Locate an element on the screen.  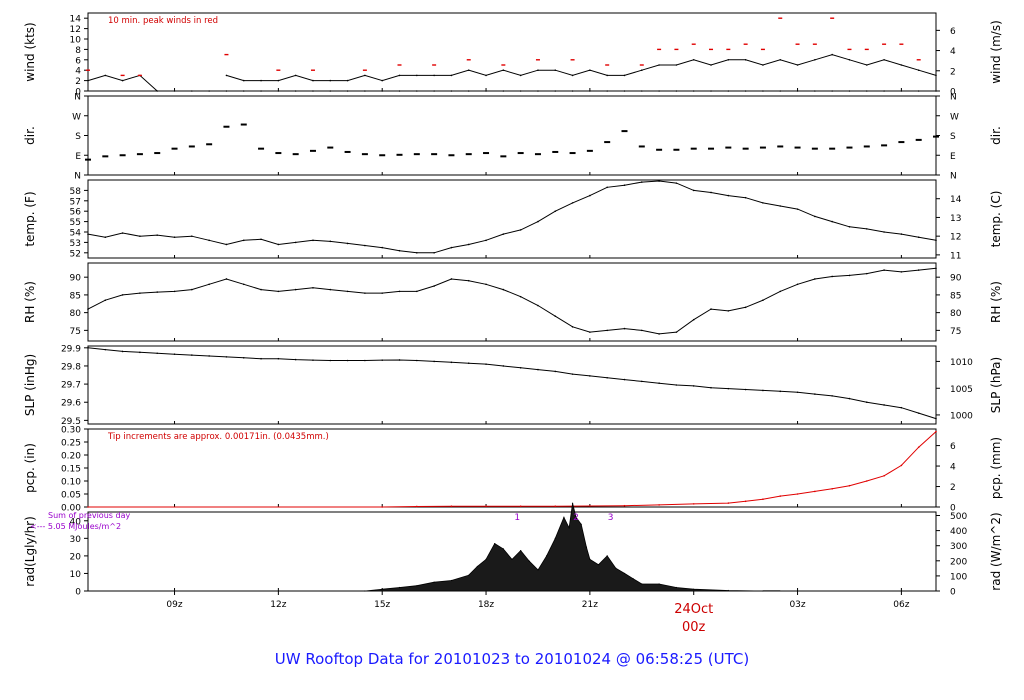
rh-right-tick-label: 85 is located at coordinates (955, 296).